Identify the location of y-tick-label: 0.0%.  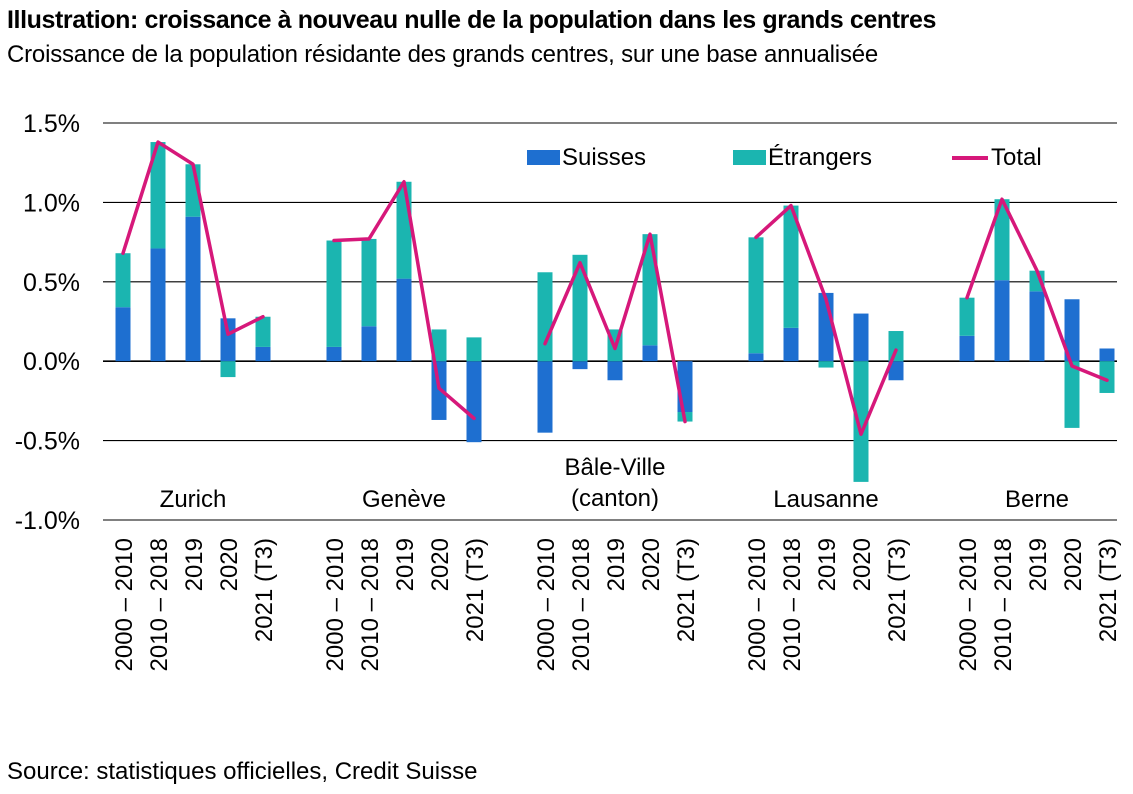
(51, 362).